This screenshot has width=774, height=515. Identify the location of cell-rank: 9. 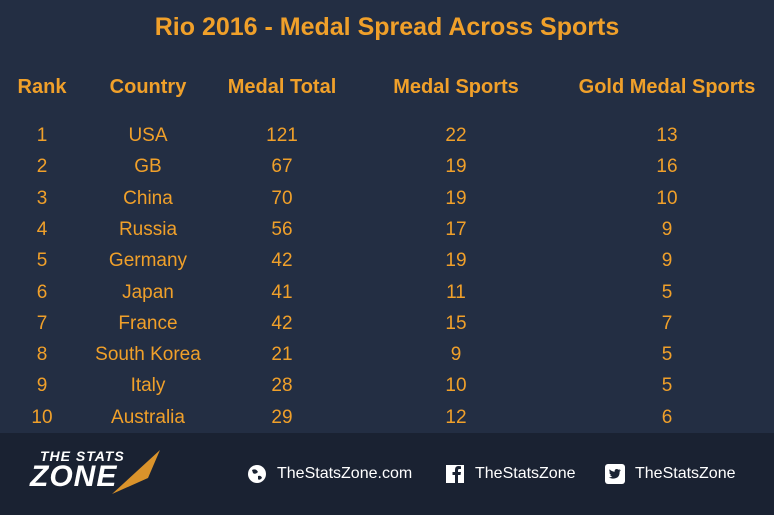
(42, 386).